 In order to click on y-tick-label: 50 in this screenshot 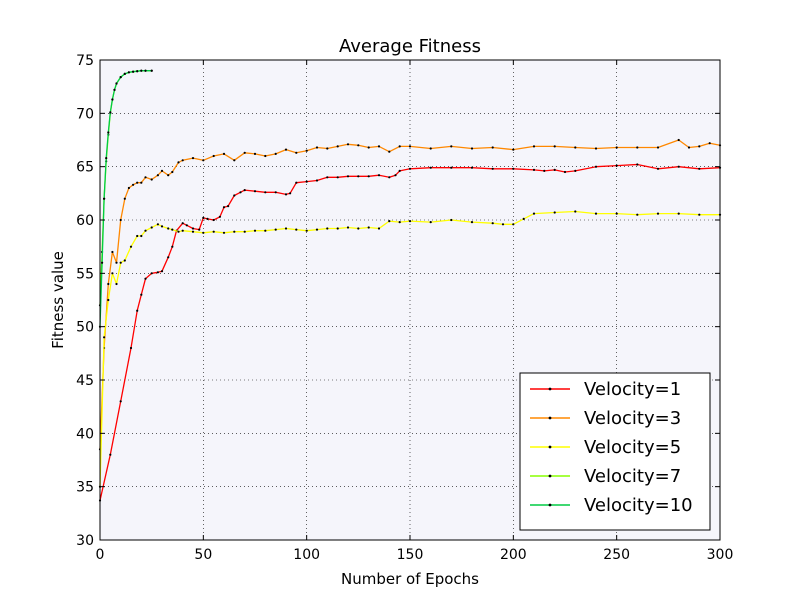, I will do `click(85, 328)`.